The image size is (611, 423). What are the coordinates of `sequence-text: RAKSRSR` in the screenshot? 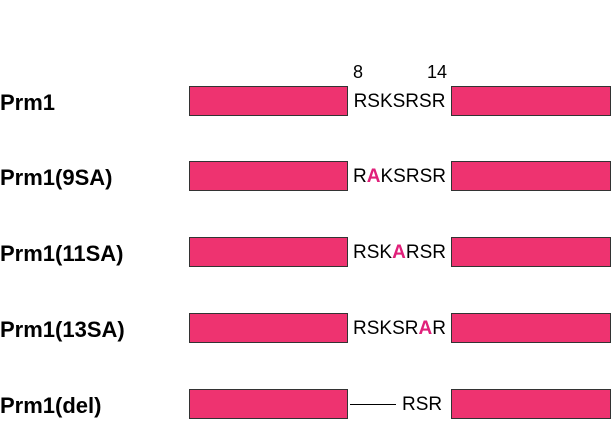 It's located at (399, 177).